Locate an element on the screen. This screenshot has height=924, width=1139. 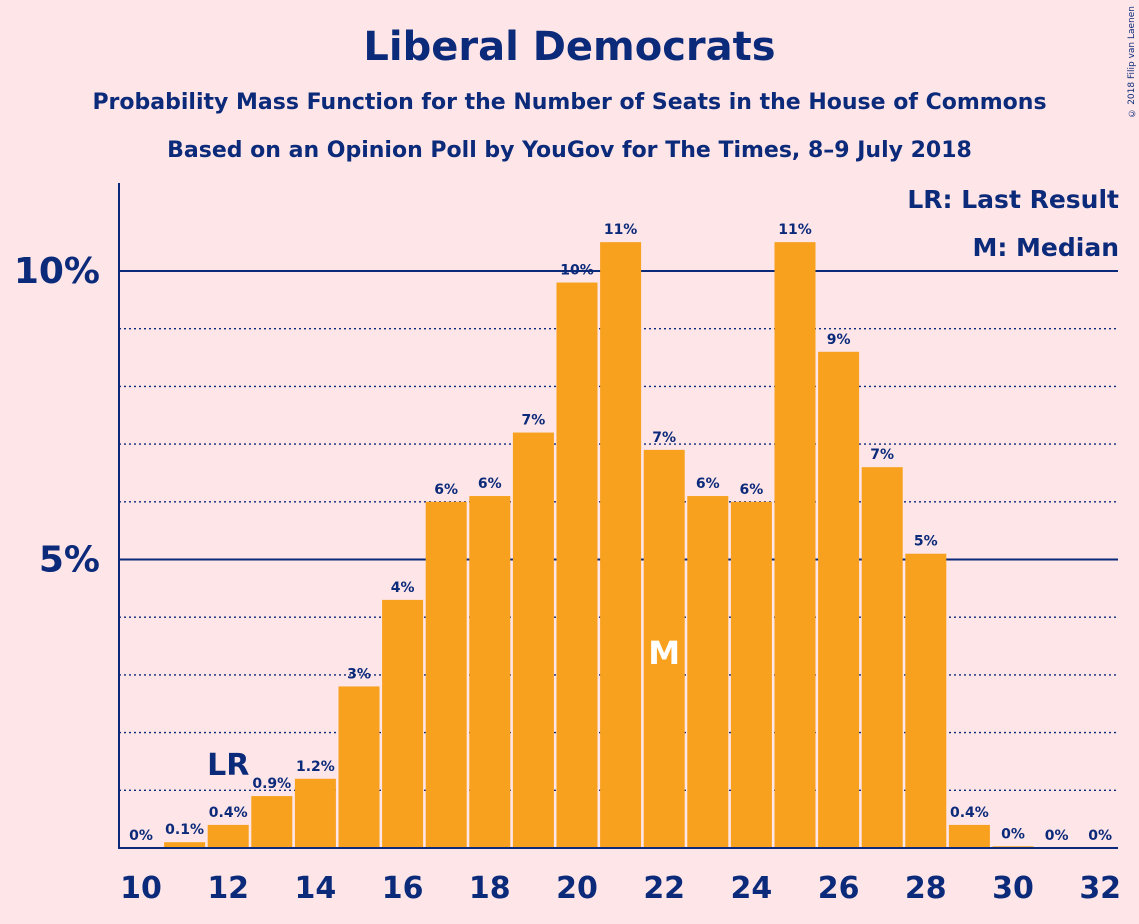
last-result-marker: LR is located at coordinates (228, 765).